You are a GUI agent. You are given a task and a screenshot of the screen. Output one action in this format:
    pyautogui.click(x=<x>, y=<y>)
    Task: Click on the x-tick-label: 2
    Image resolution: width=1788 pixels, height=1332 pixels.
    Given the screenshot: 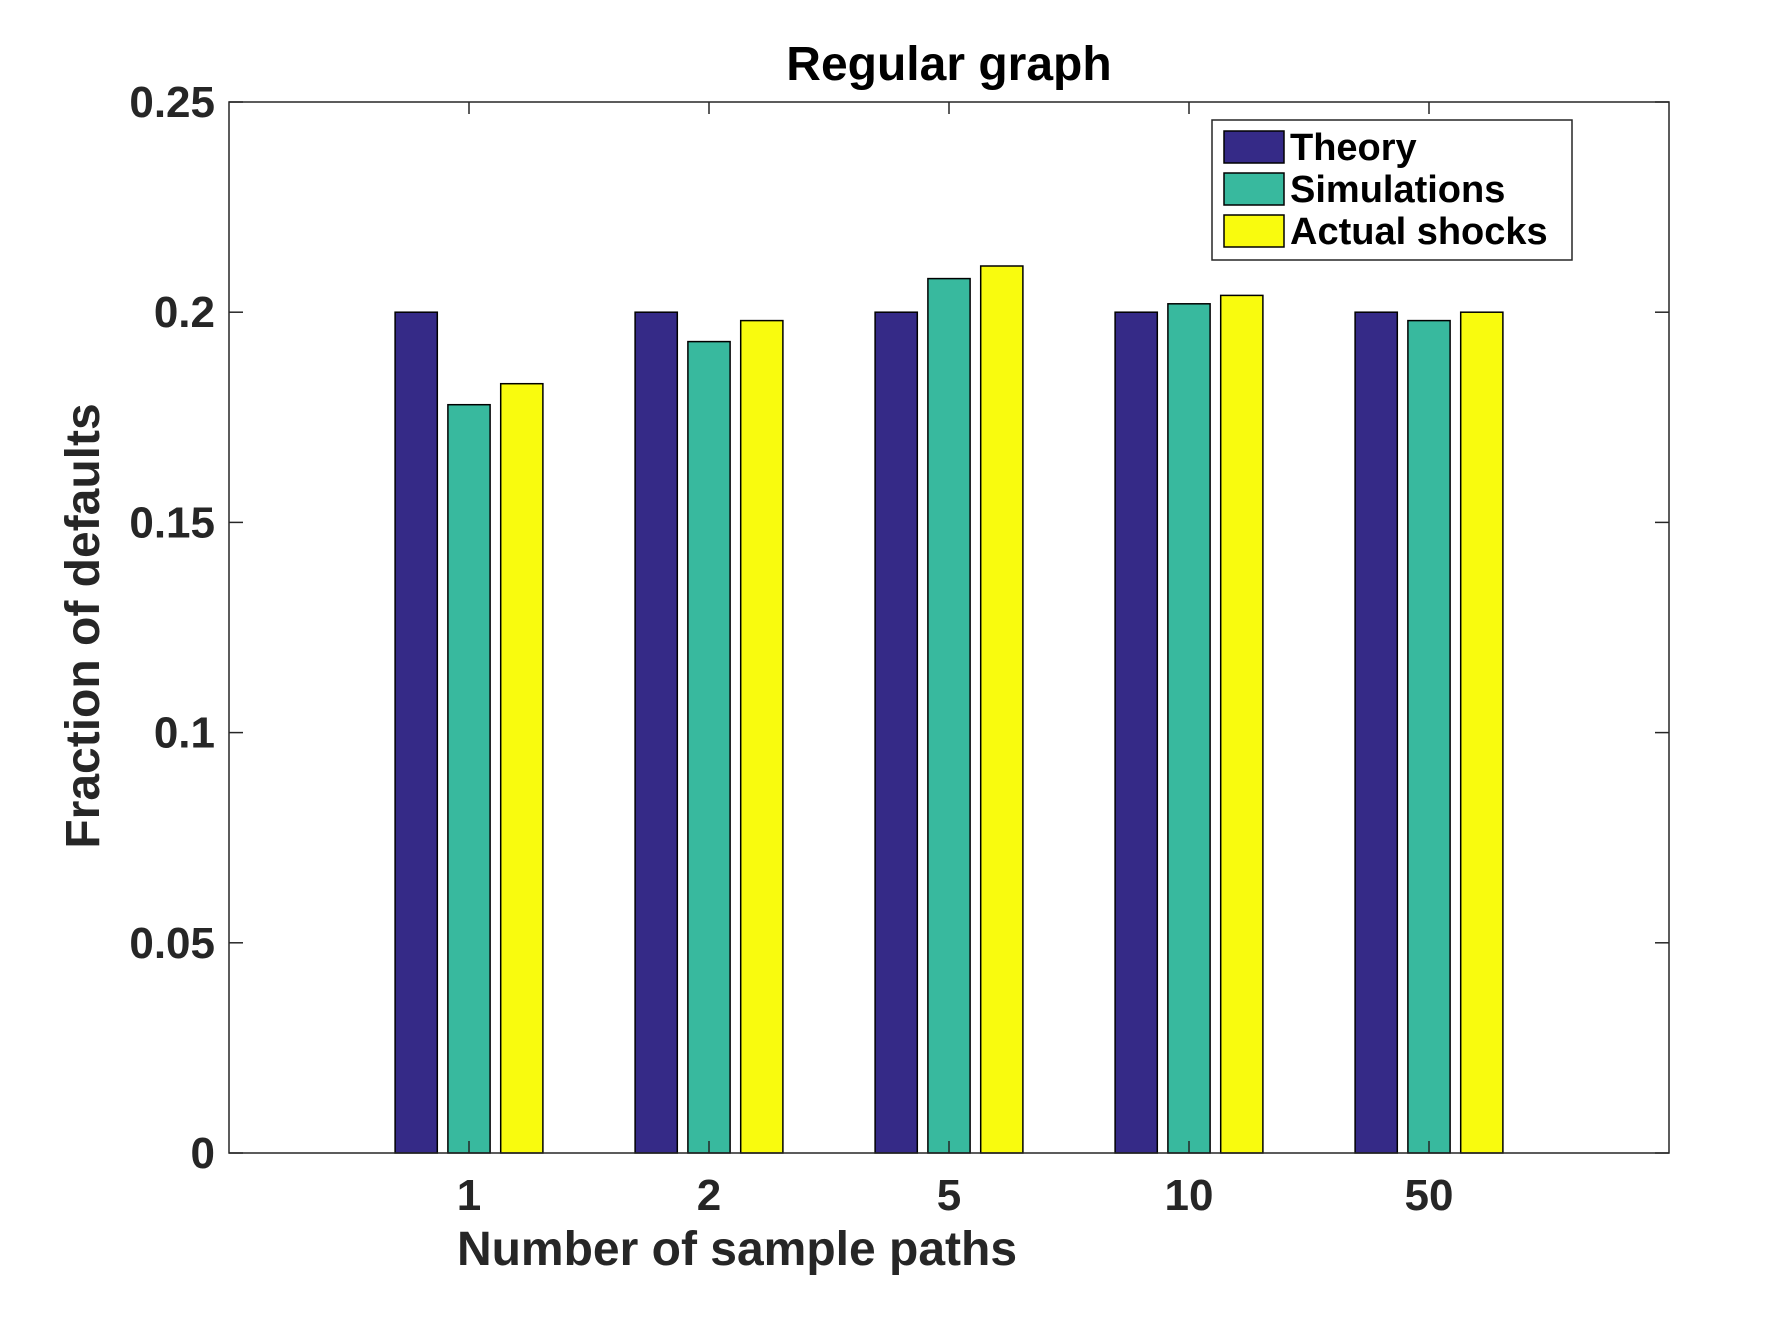 What is the action you would take?
    pyautogui.click(x=709, y=1195)
    